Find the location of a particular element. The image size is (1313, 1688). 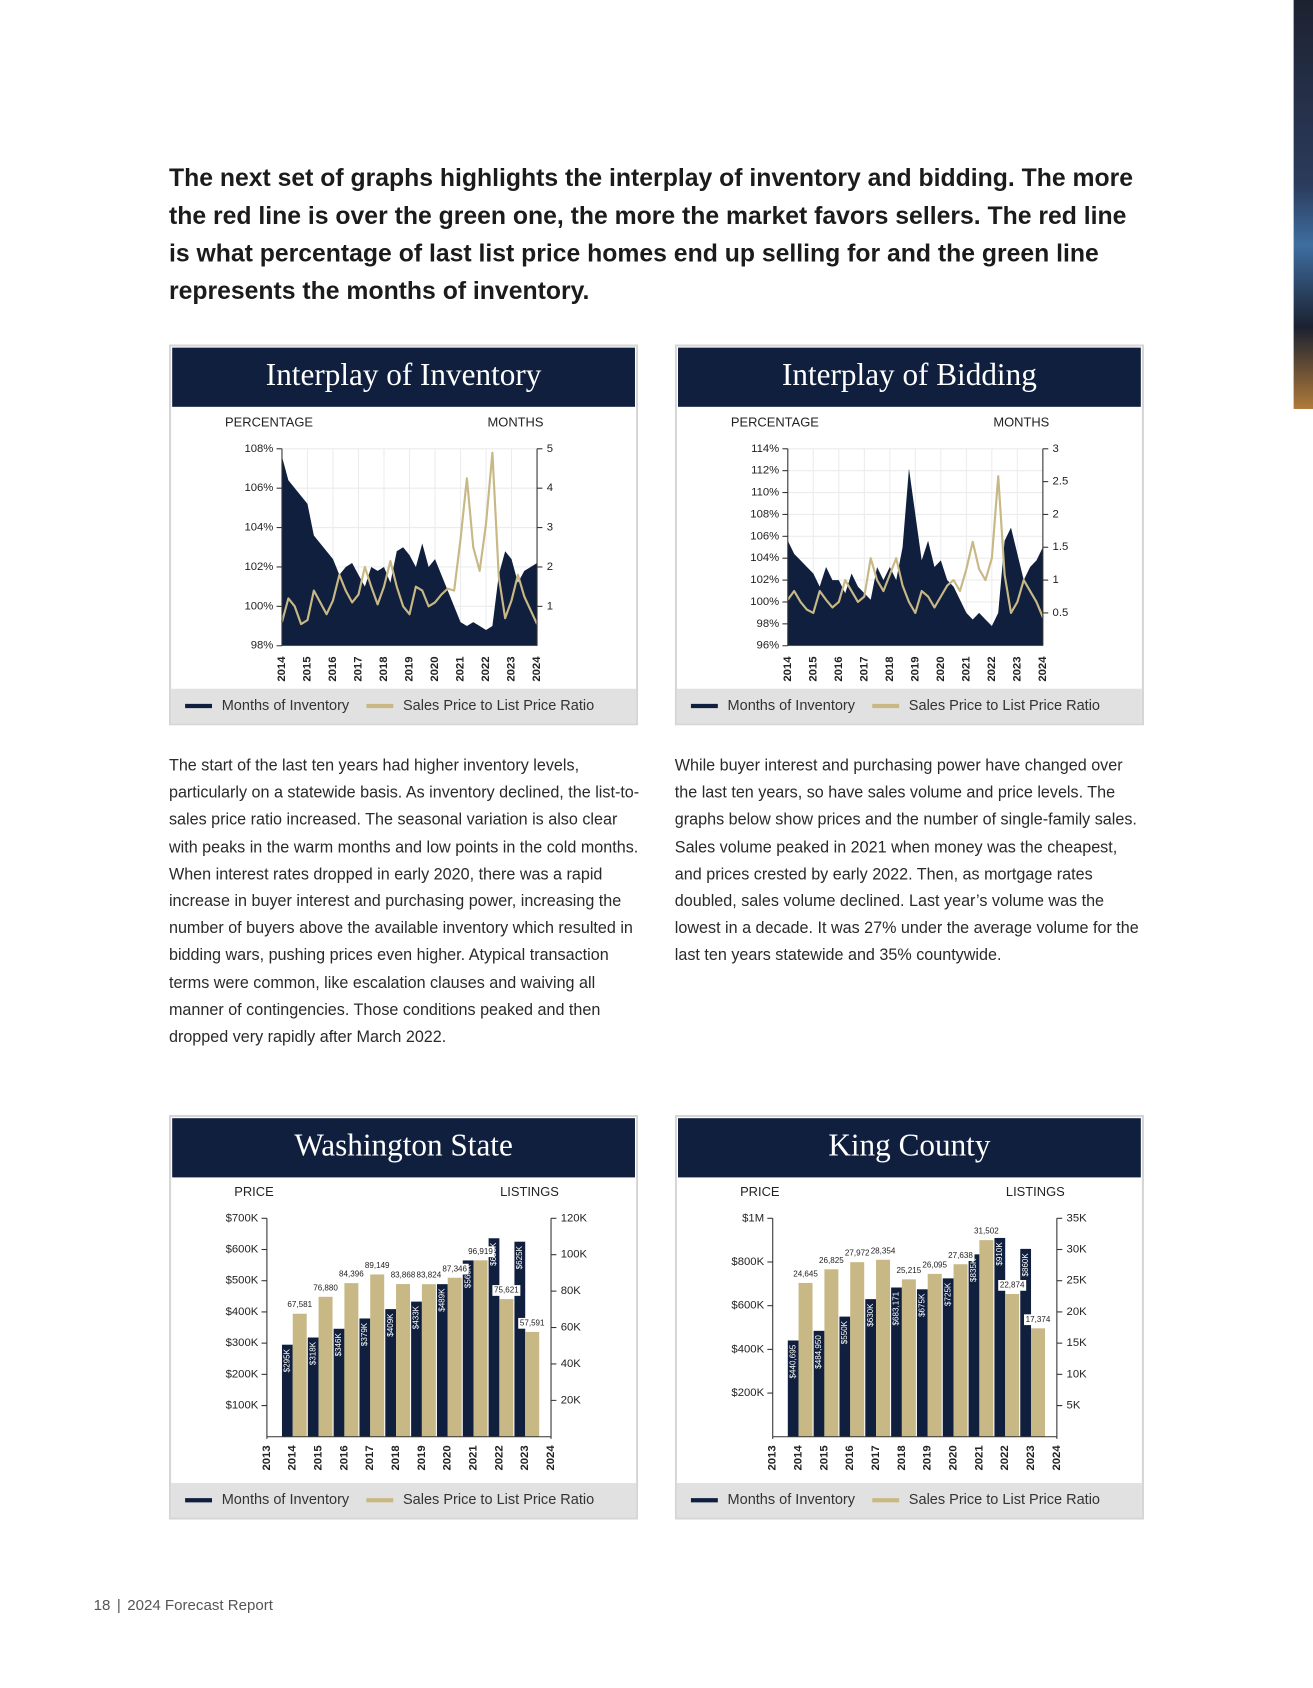

value-label: 25,215 is located at coordinates (909, 1270).